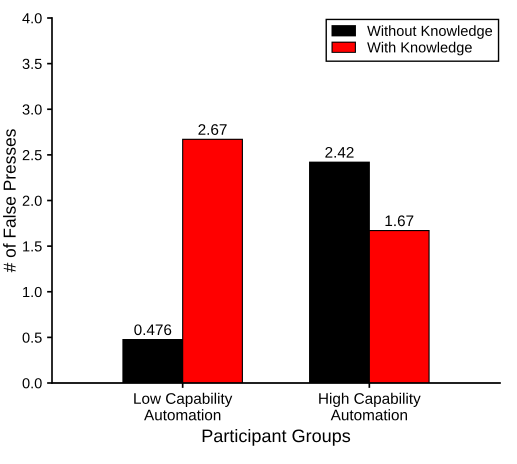 The height and width of the screenshot is (464, 517). Describe the element at coordinates (429, 32) in the screenshot. I see `legend-label: Without Knowledge` at that location.